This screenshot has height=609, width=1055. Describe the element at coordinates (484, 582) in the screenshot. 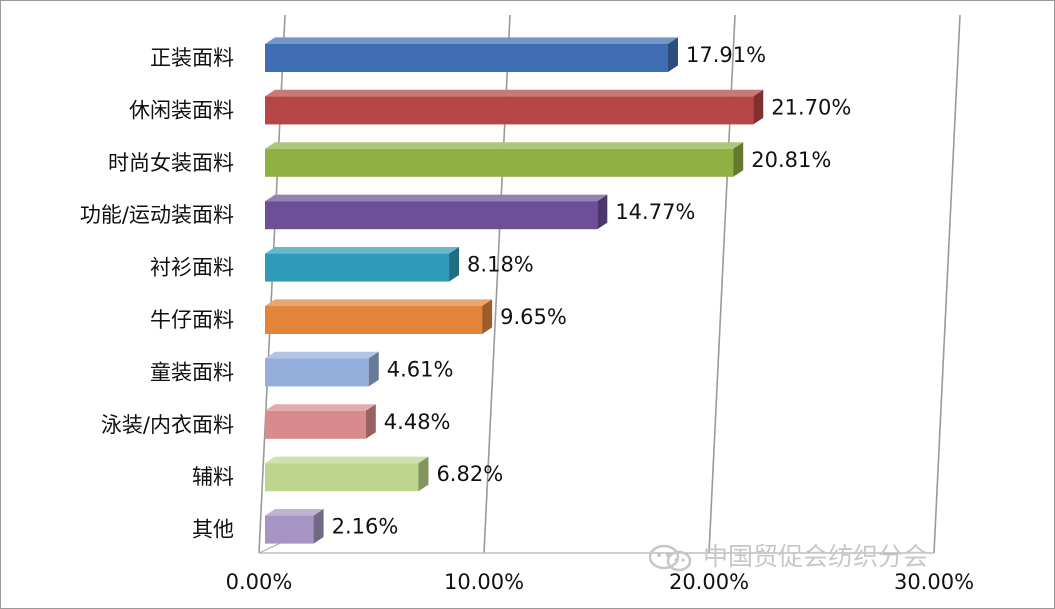

I see `x-tick-label: 10.00%` at that location.